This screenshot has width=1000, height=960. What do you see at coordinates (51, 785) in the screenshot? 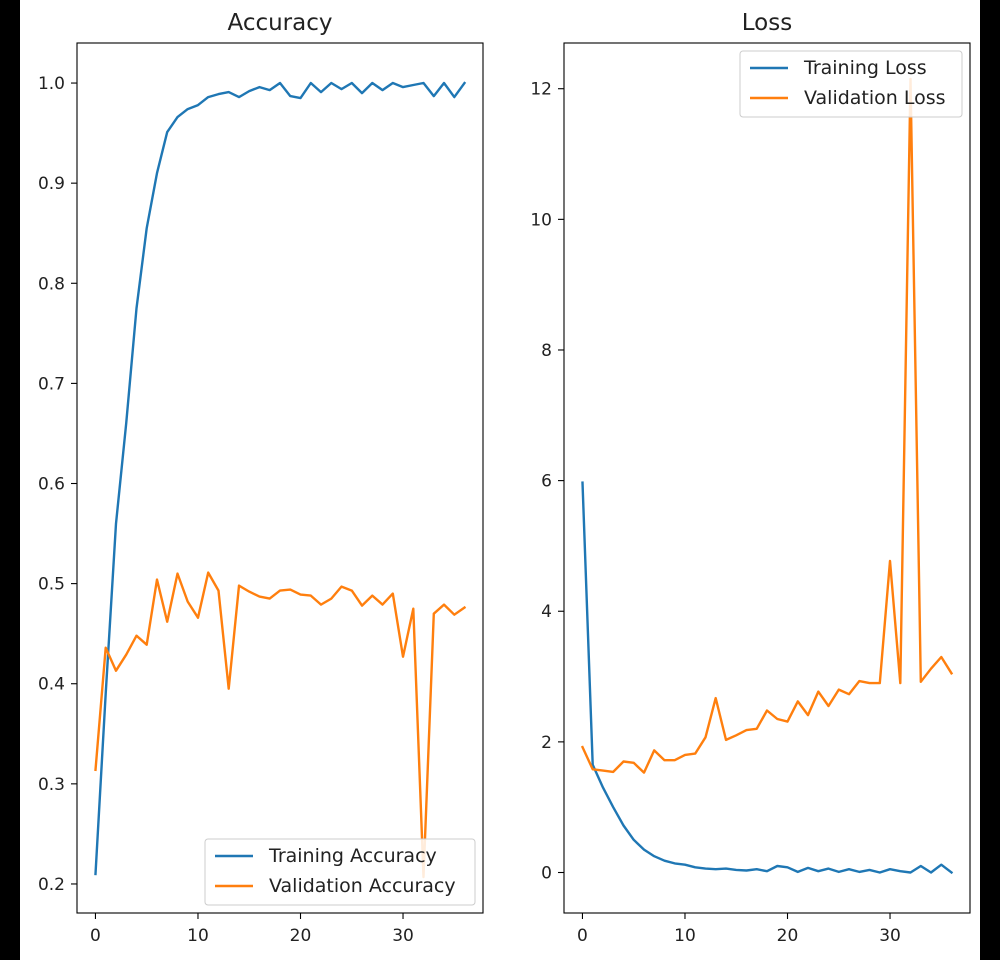
I see `y-tick-label: 0.3` at bounding box center [51, 785].